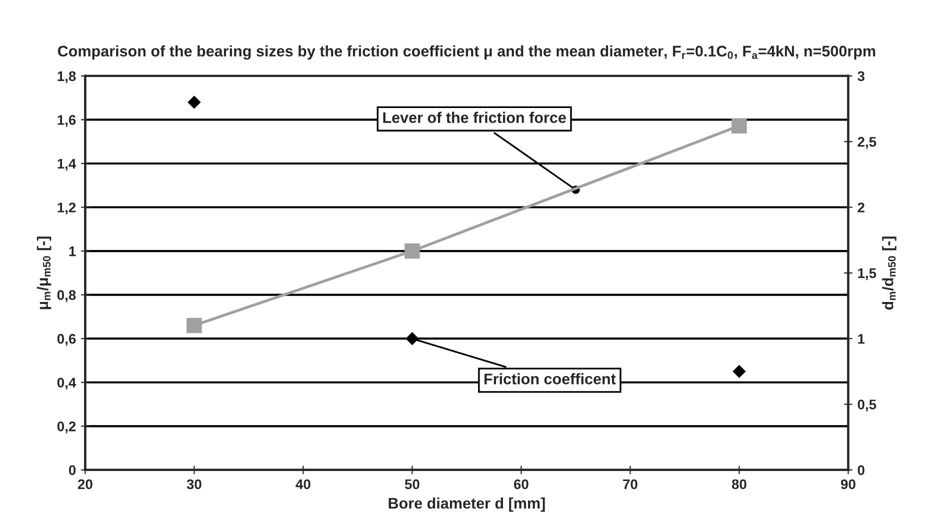  What do you see at coordinates (861, 207) in the screenshot?
I see `y2-tick-label: 2` at bounding box center [861, 207].